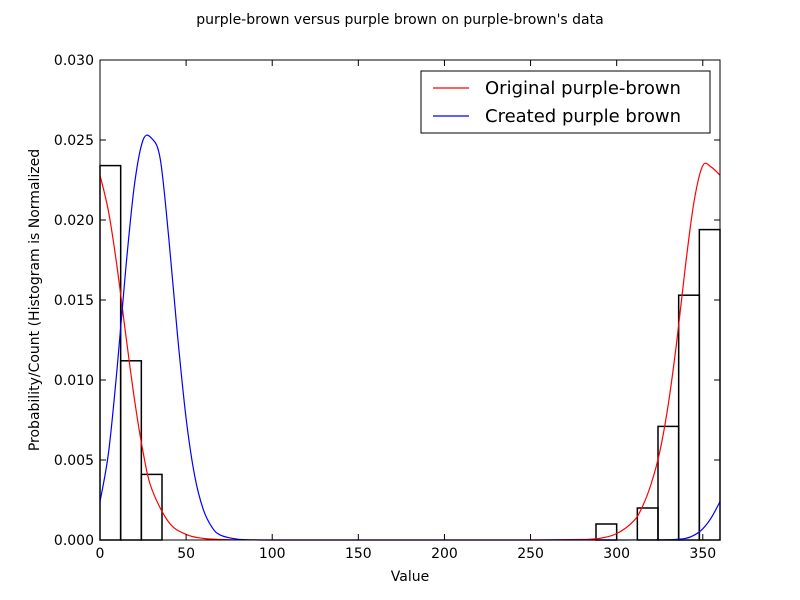 The width and height of the screenshot is (800, 600). What do you see at coordinates (100, 554) in the screenshot?
I see `x-tick-label: 0` at bounding box center [100, 554].